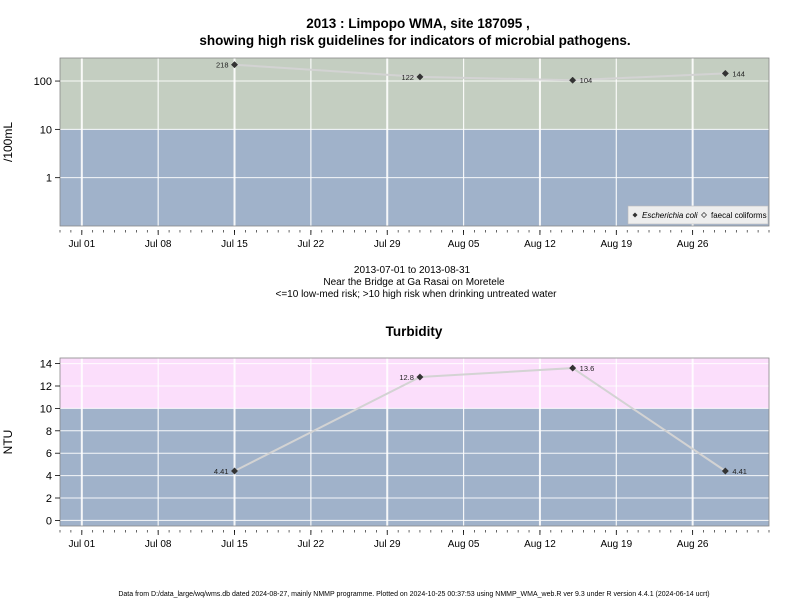  I want to click on data-label: 13.6, so click(587, 368).